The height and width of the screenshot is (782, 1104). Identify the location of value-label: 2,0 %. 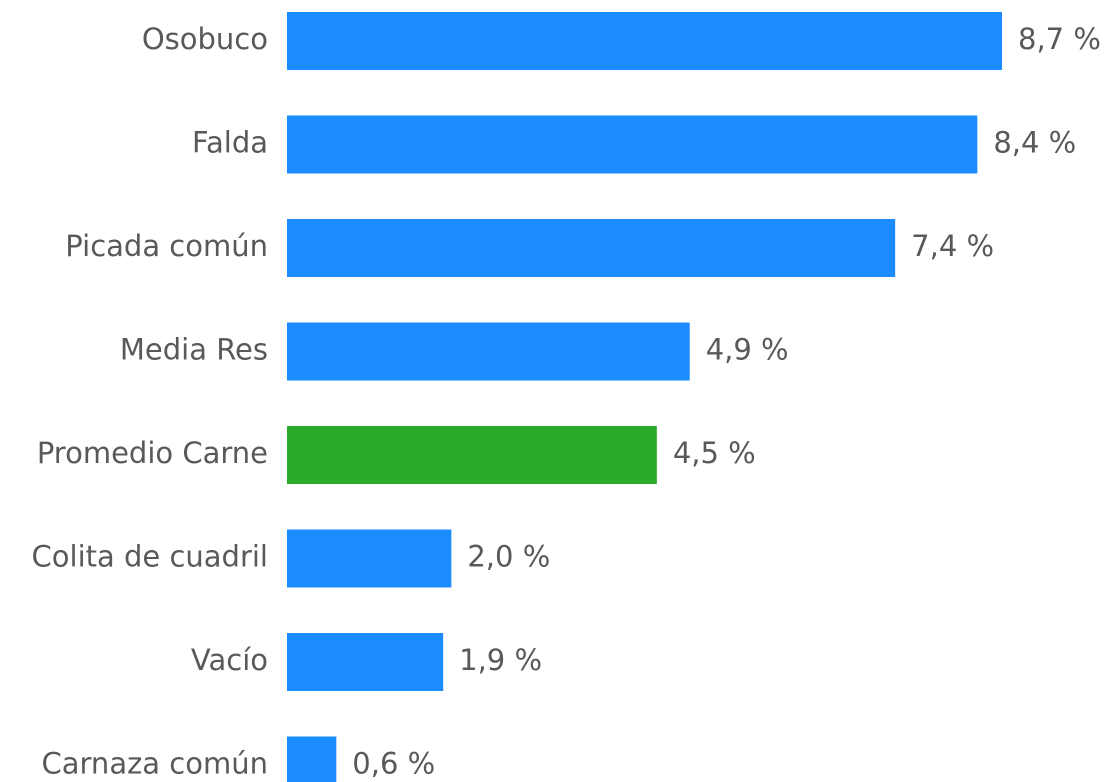
(508, 557).